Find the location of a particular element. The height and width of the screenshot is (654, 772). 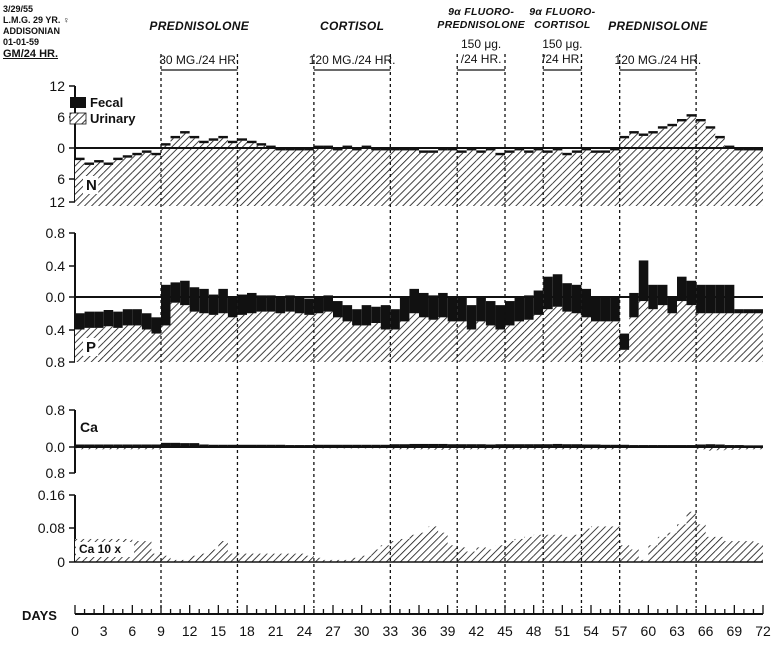

legend-urinary-swatch is located at coordinates (78, 118).